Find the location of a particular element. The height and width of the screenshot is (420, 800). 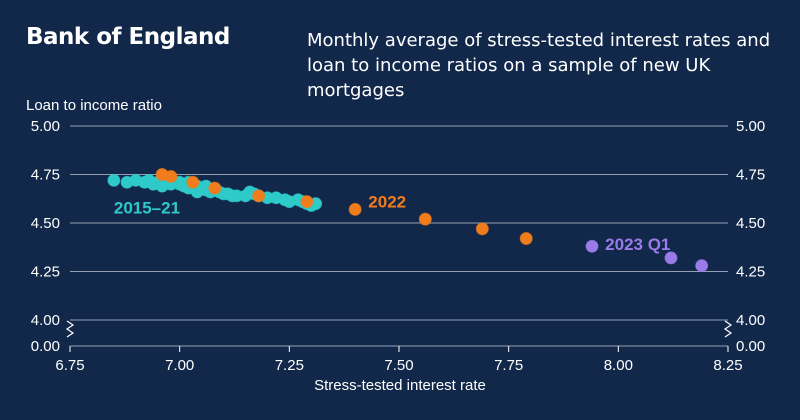

y-tick-label-right-4.50: 4.50 is located at coordinates (750, 223).